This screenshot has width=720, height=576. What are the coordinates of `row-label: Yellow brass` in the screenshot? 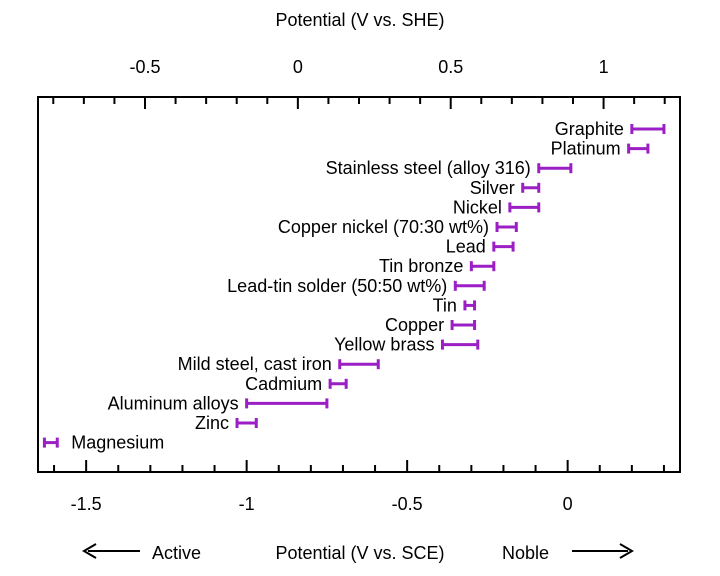 It's located at (384, 345).